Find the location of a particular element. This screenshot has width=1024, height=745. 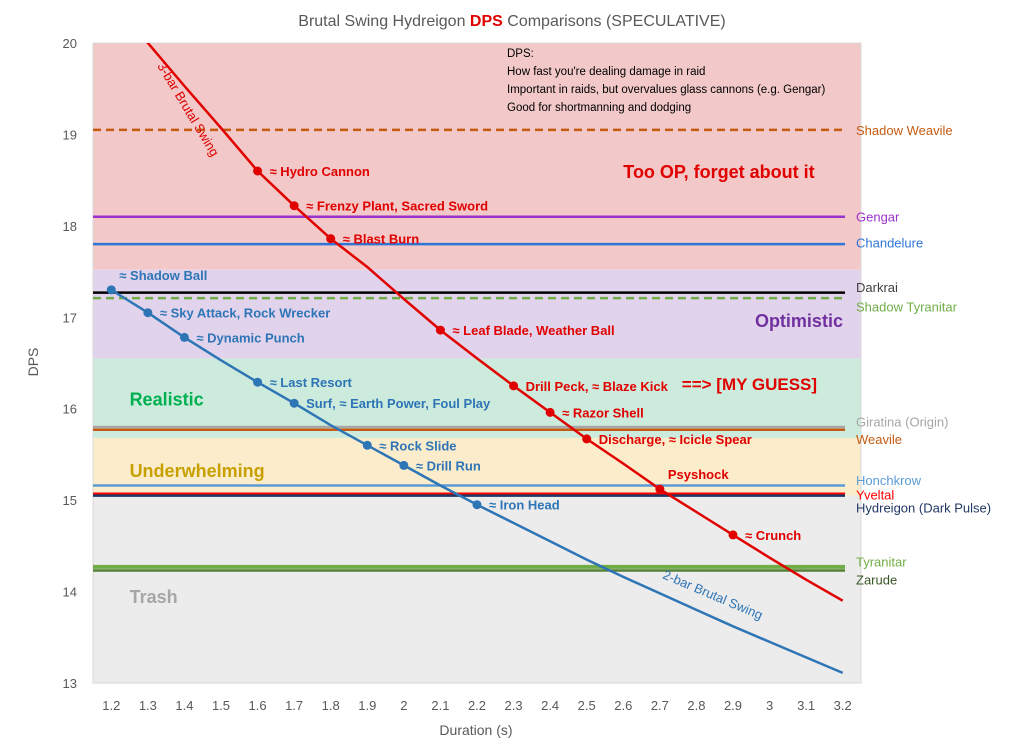

reference-label: Weavile is located at coordinates (879, 439).